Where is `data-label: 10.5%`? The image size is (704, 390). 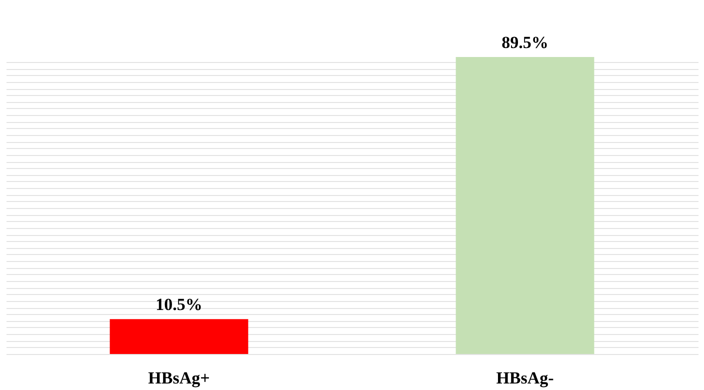
data-label: 10.5% is located at coordinates (179, 304).